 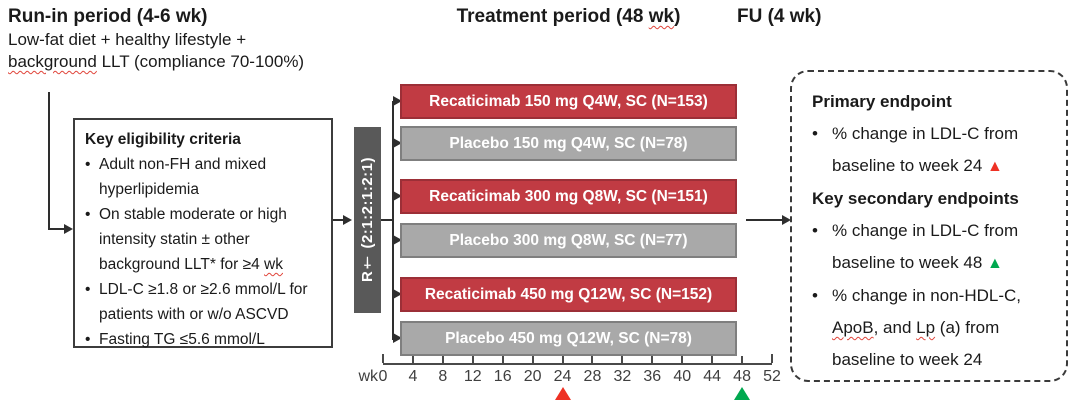 I want to click on axis-tick-label: 0, so click(x=383, y=376).